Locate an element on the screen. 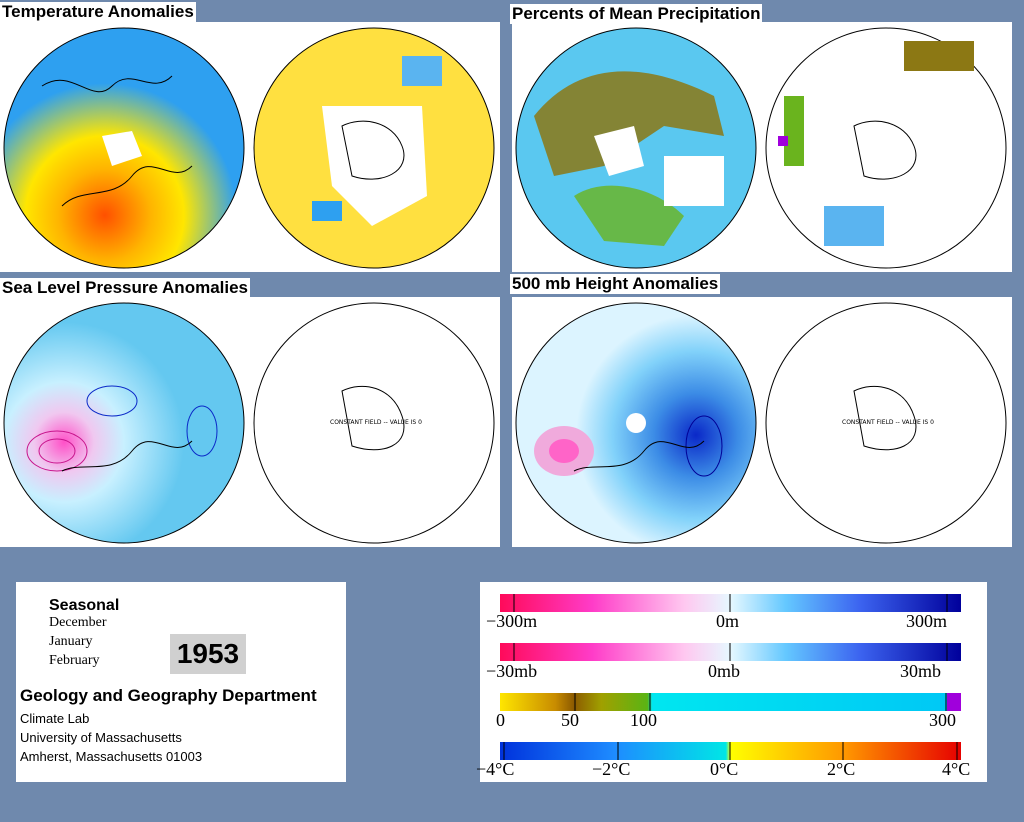 Image resolution: width=1024 pixels, height=822 pixels. slp-constant-note: CONSTANT FIELD -- VALUE IS 0 is located at coordinates (376, 422).